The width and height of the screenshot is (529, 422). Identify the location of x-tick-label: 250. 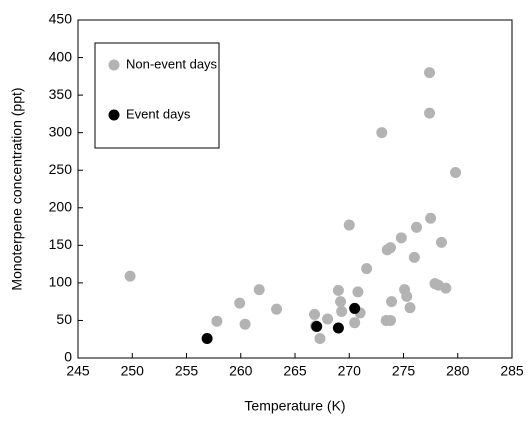
(133, 371).